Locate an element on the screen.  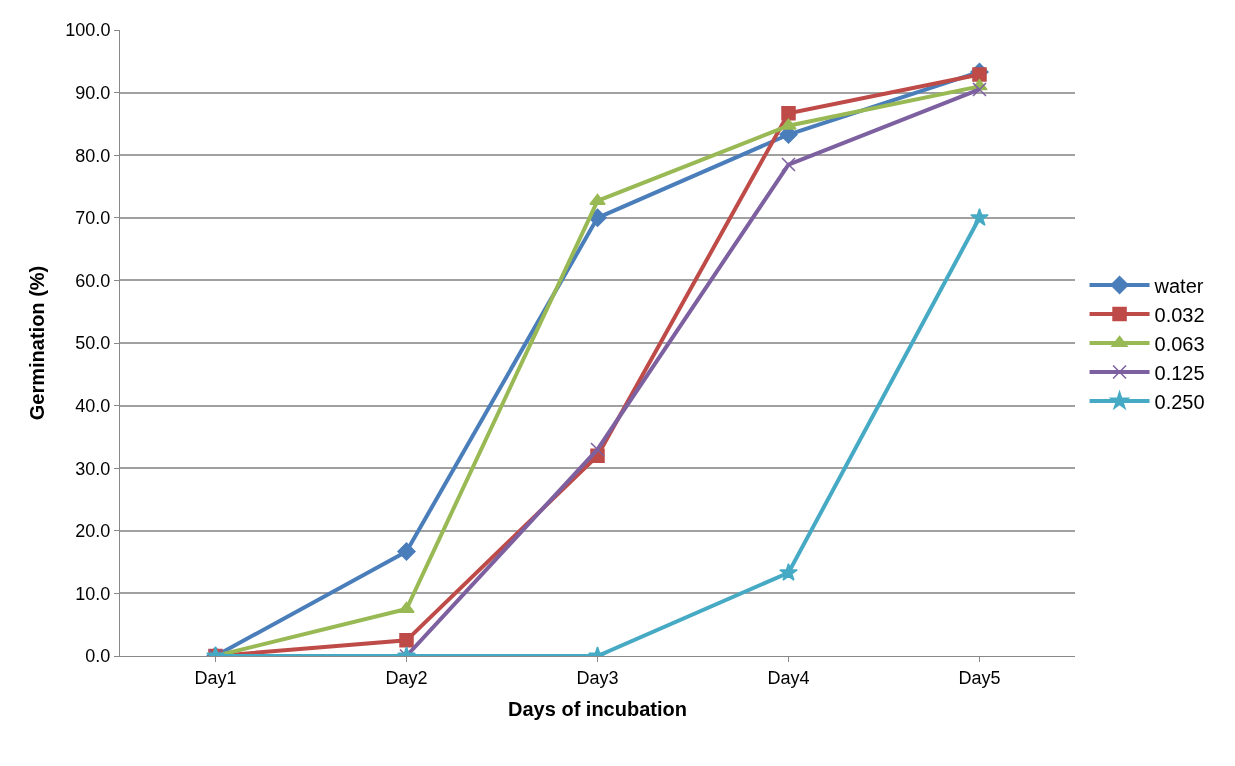
y-tick-label: 60.0 is located at coordinates (93, 280).